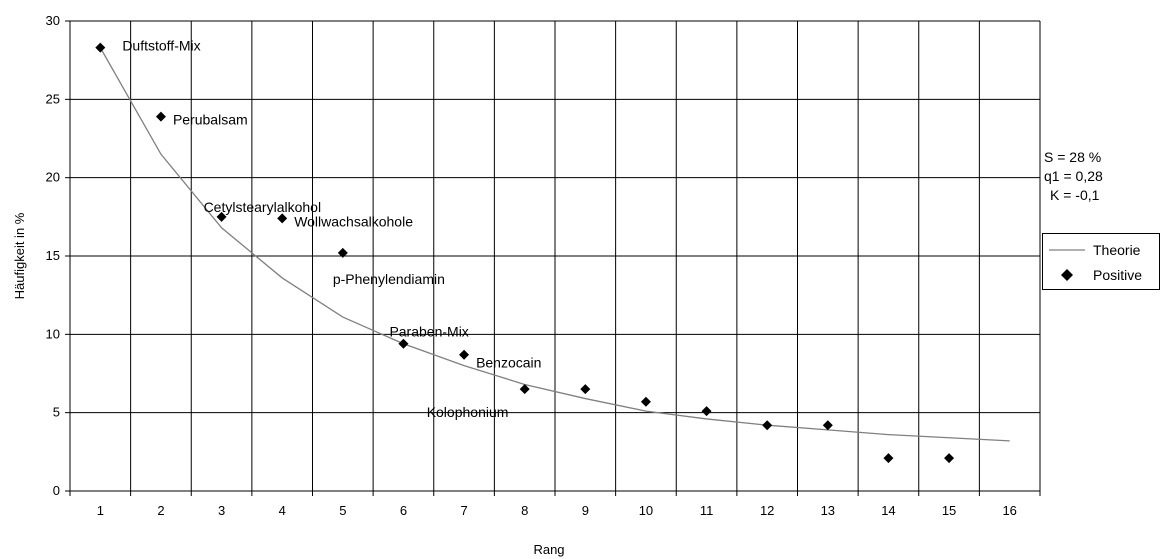 This screenshot has width=1162, height=559. What do you see at coordinates (1117, 250) in the screenshot?
I see `legend-label-theorie: Theorie` at bounding box center [1117, 250].